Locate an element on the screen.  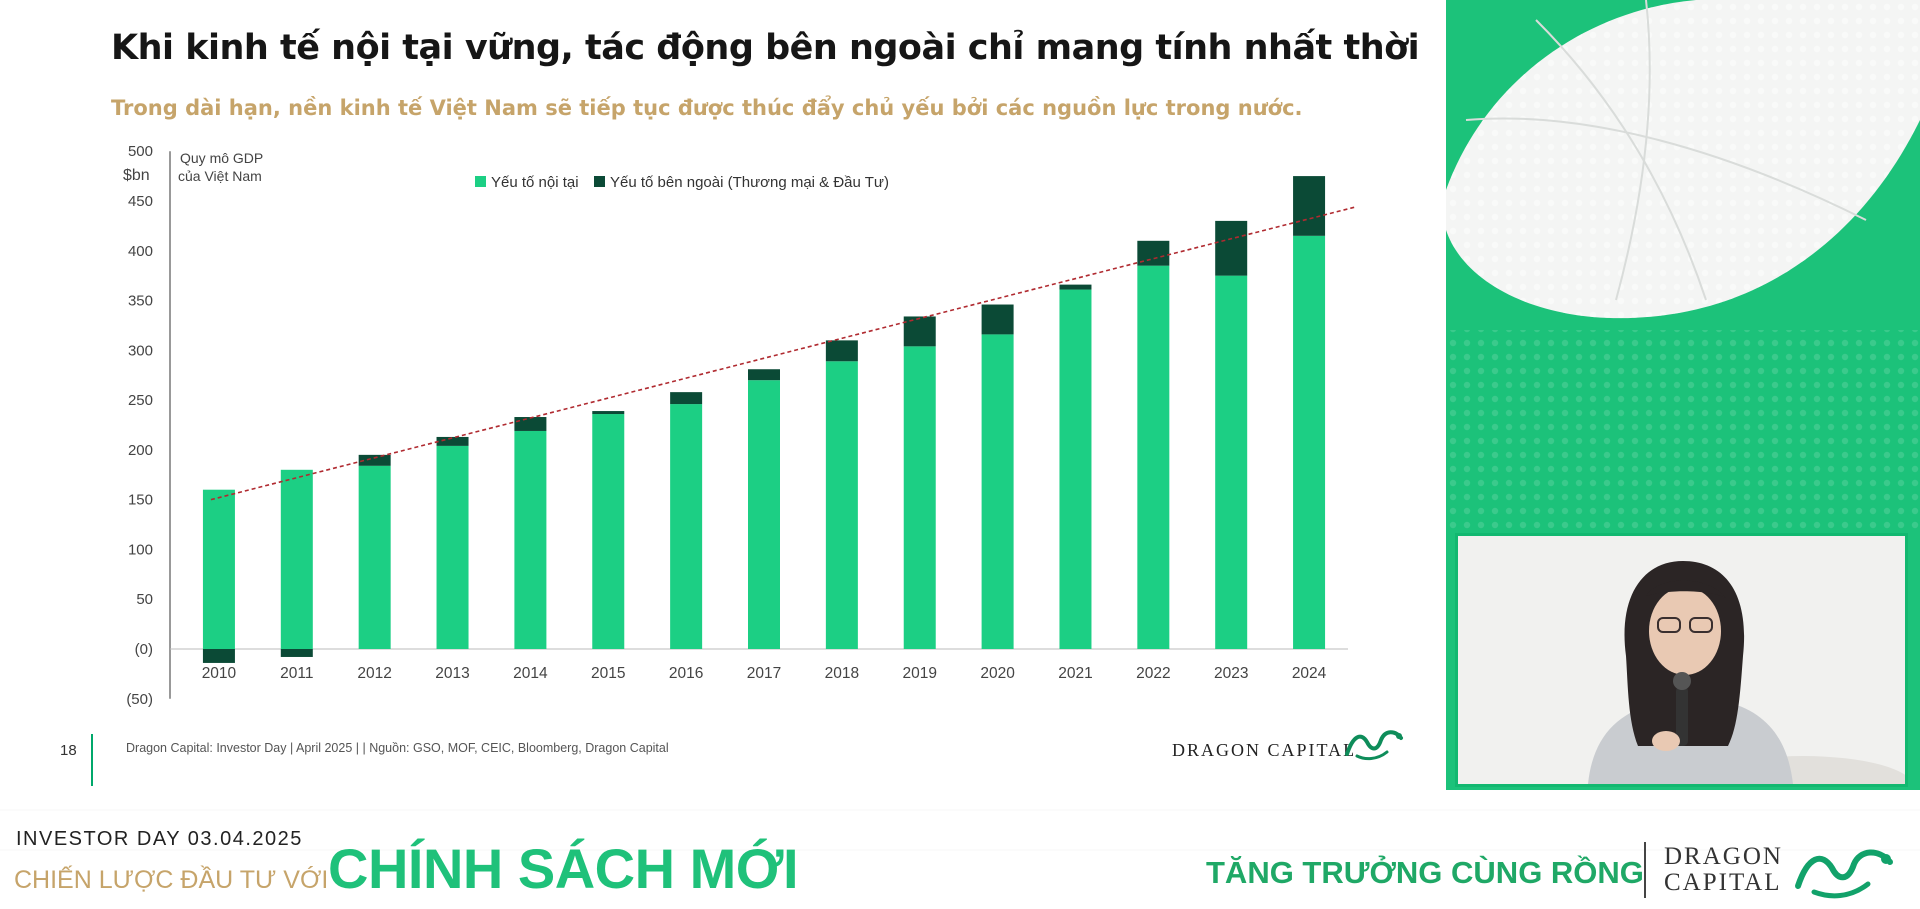
y-tick-label: (50) is located at coordinates (139, 699).